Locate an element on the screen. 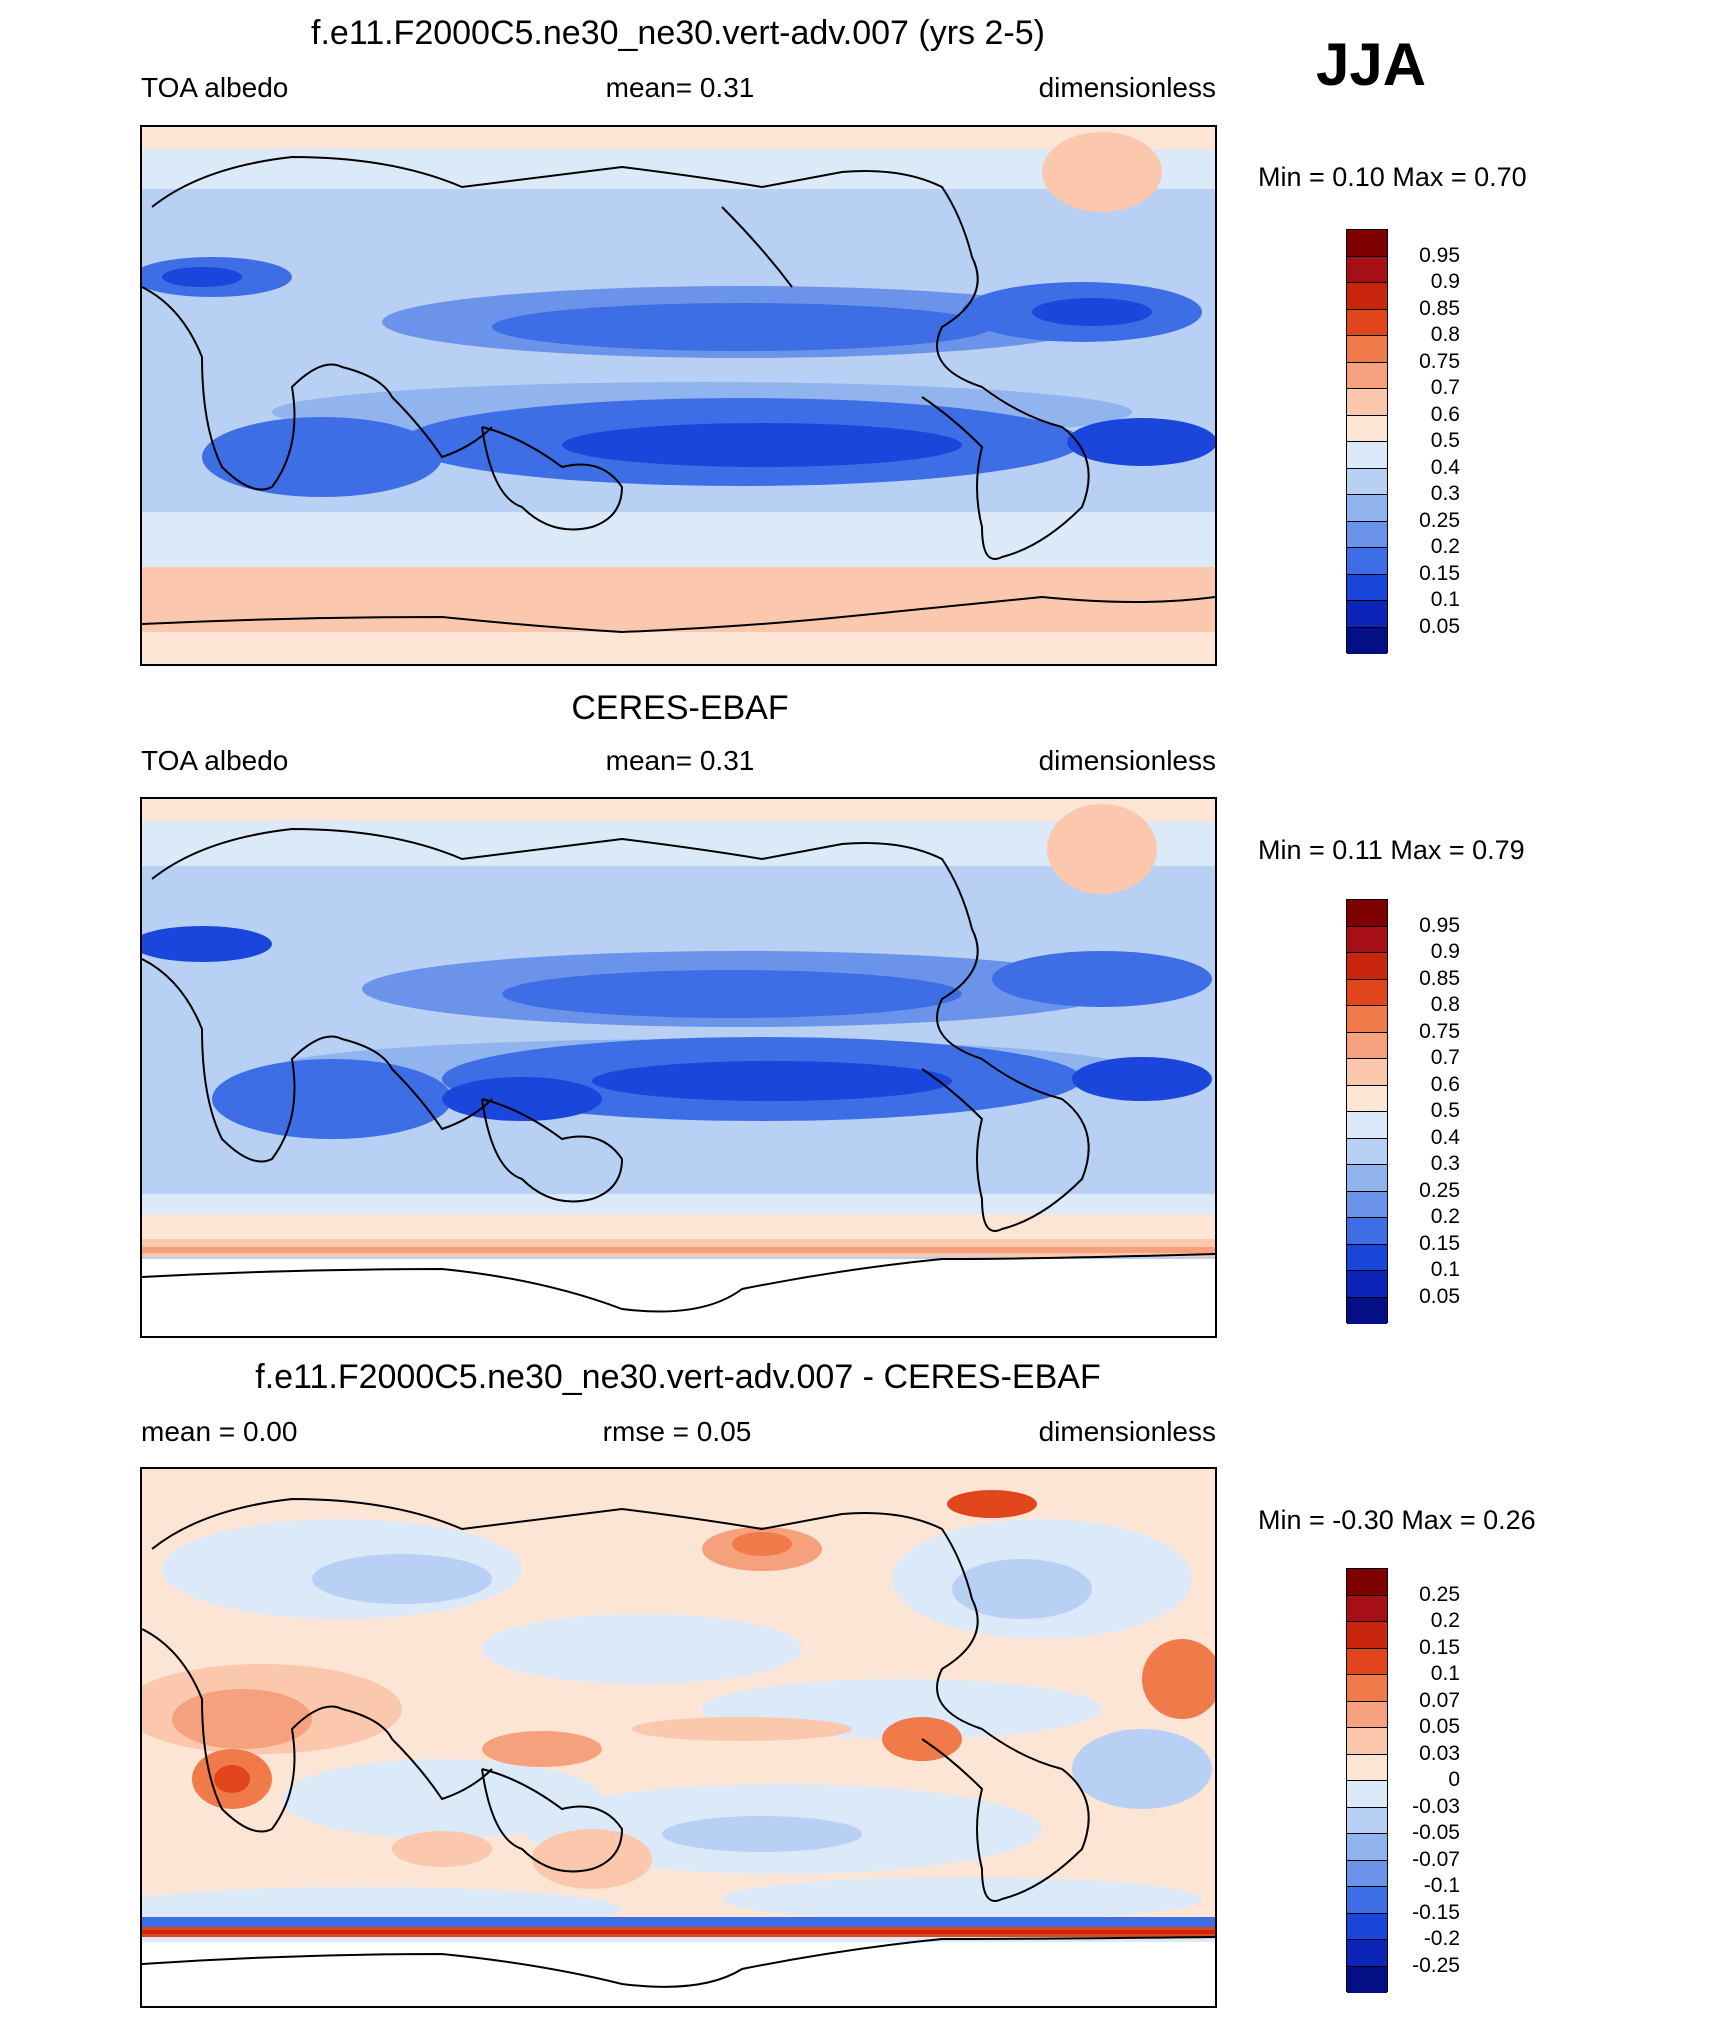 The image size is (1710, 2036). units-label-obs: dimensionless is located at coordinates (1127, 760).